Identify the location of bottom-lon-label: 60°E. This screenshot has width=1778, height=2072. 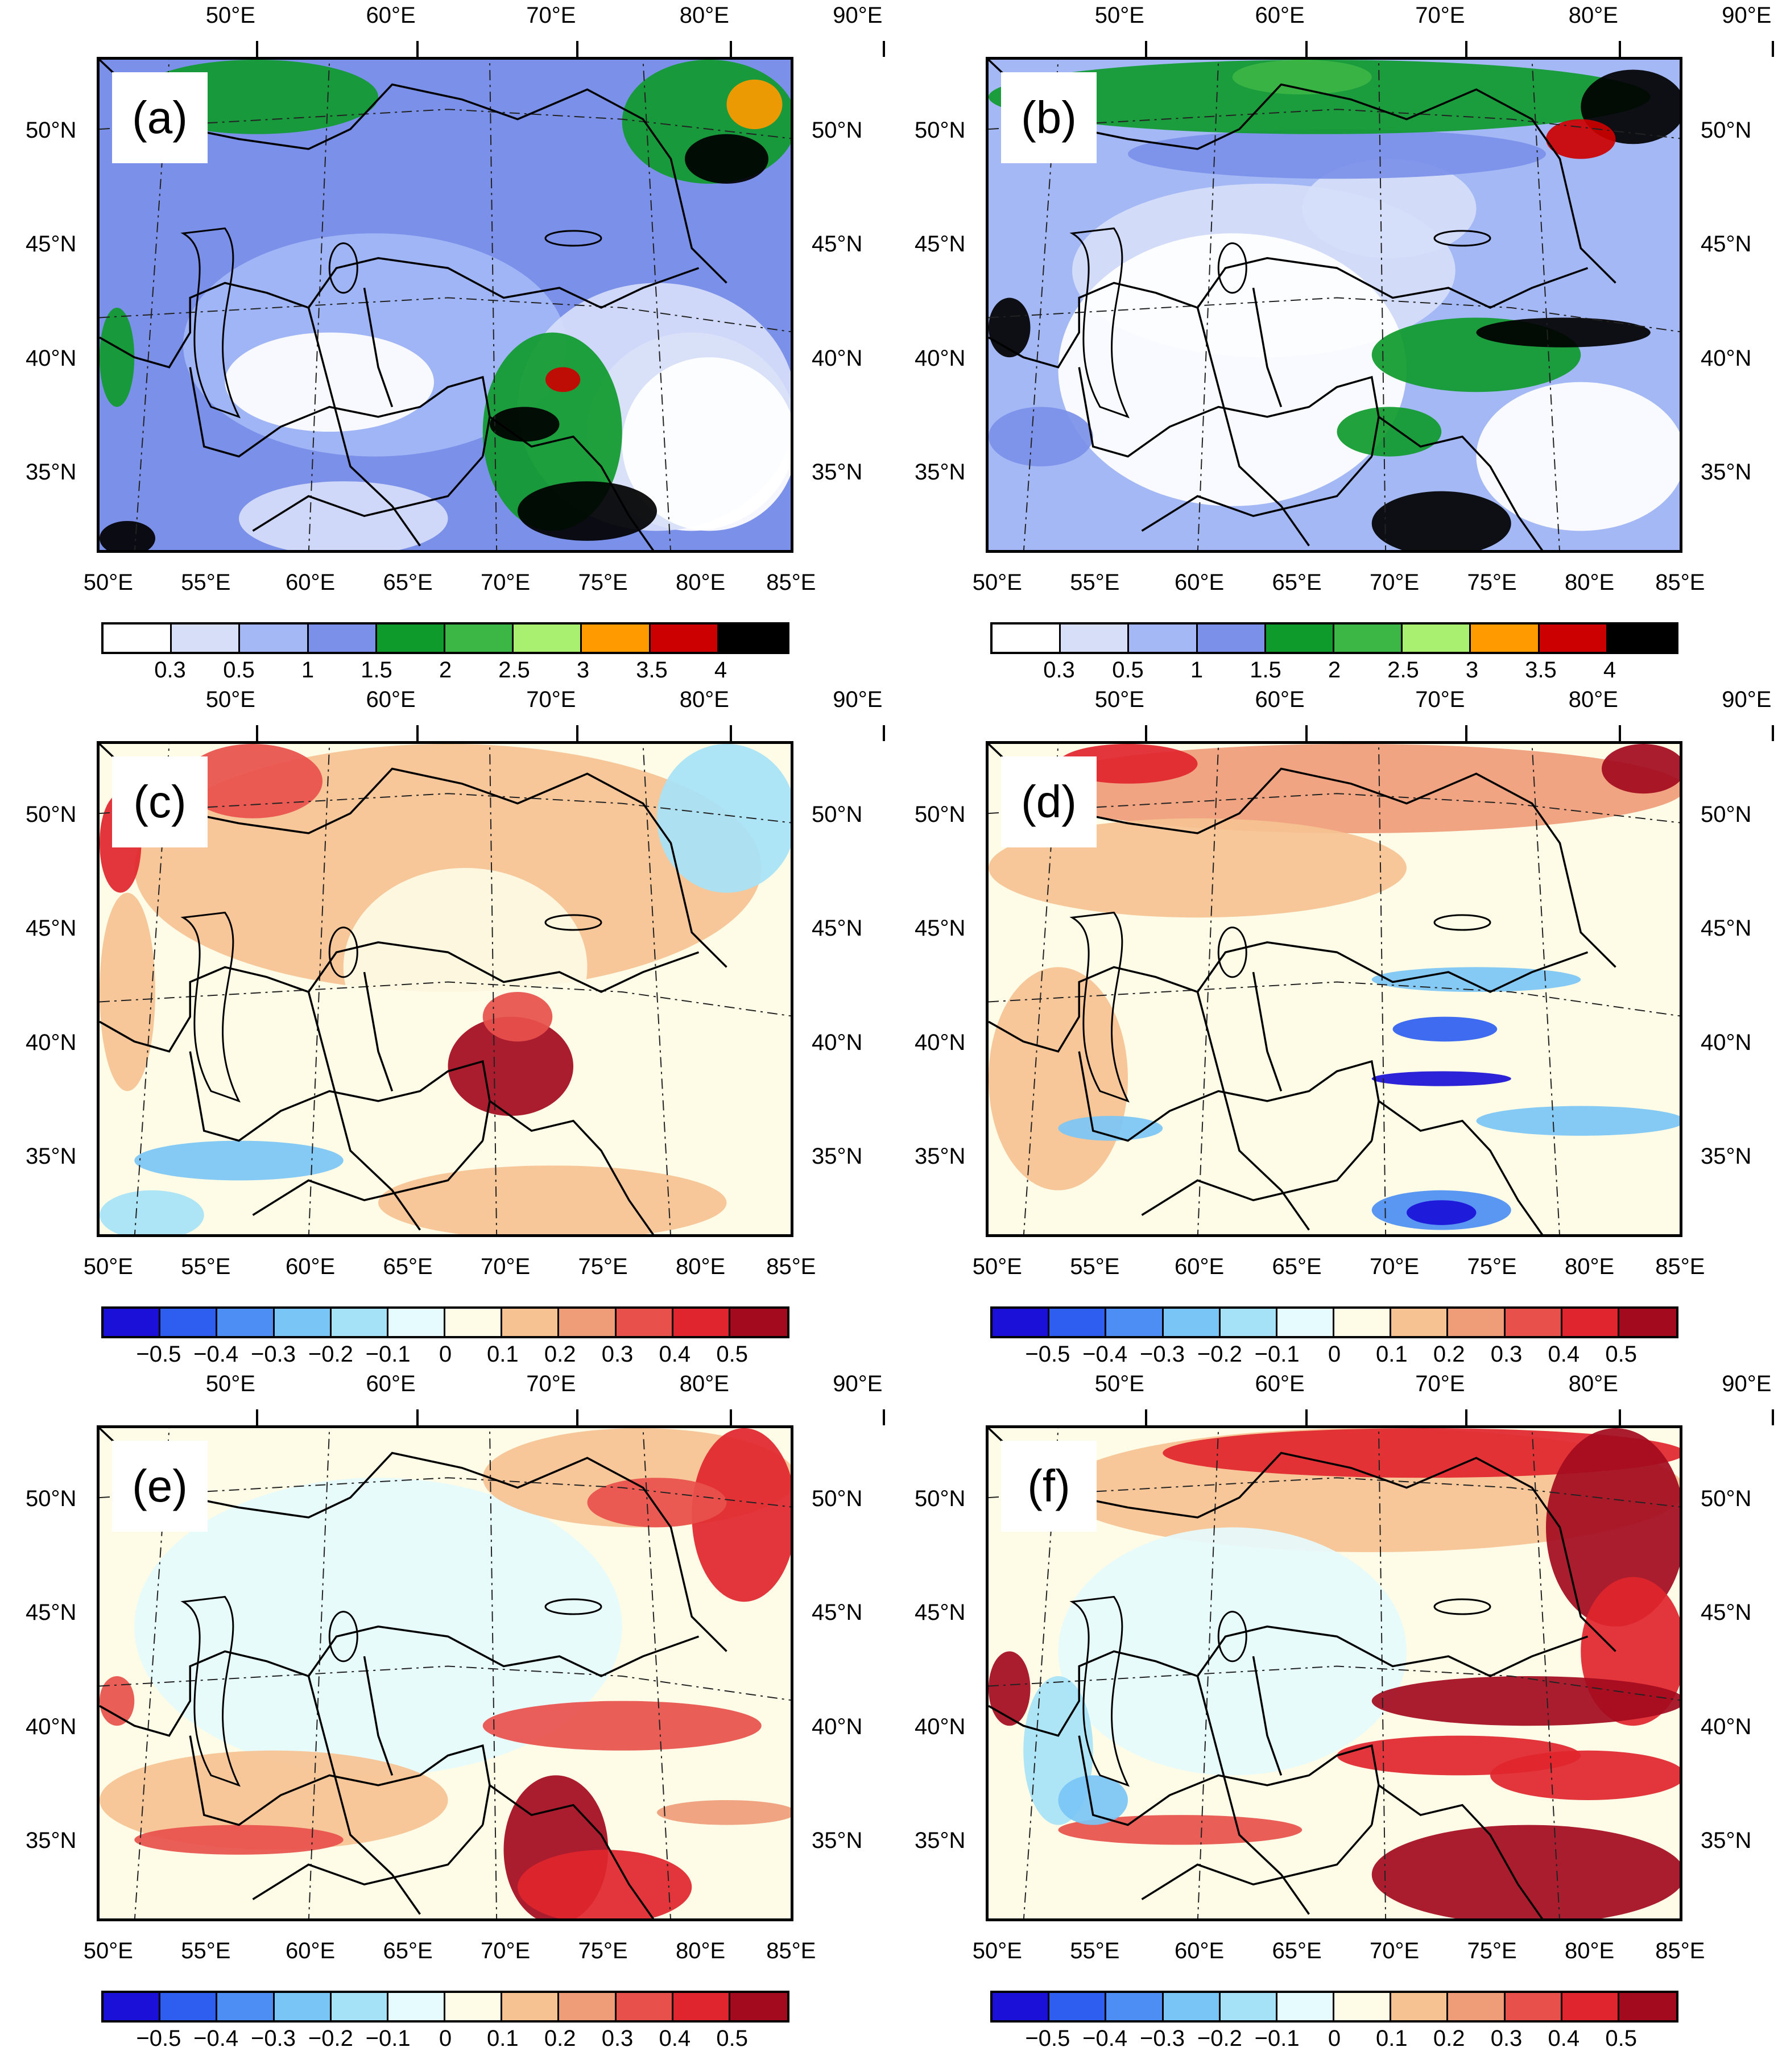
(311, 1267).